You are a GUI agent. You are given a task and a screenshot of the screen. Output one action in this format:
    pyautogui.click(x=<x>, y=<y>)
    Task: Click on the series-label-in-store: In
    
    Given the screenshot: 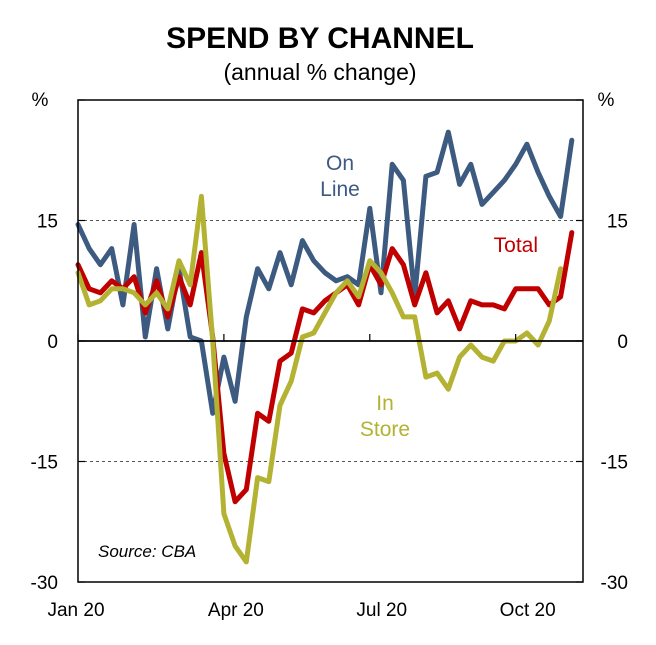 What is the action you would take?
    pyautogui.click(x=385, y=403)
    